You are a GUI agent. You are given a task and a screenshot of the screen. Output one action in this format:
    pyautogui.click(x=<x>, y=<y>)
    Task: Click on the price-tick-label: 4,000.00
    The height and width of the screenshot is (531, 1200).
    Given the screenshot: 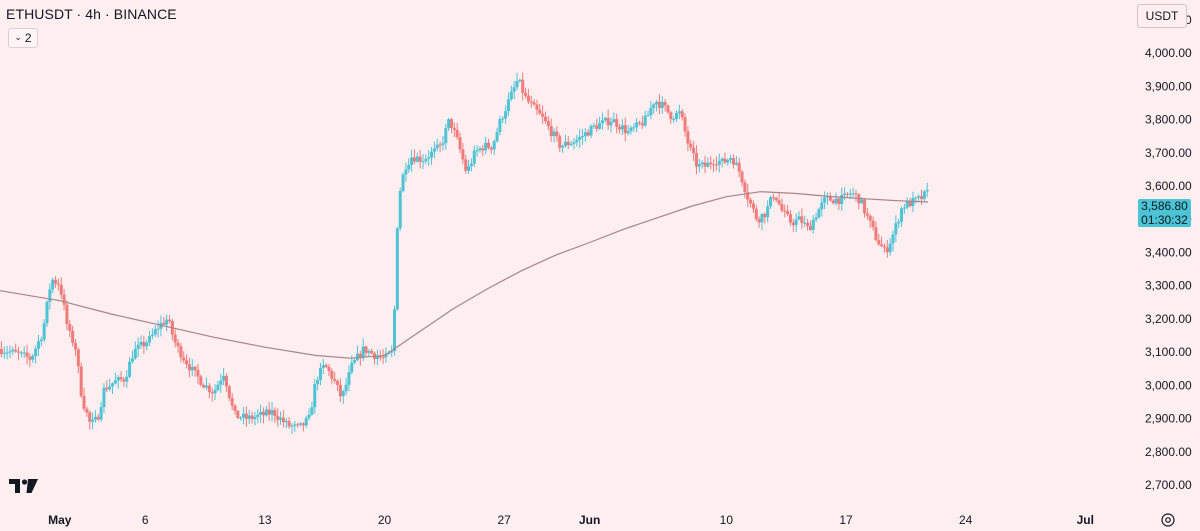 What is the action you would take?
    pyautogui.click(x=1168, y=53)
    